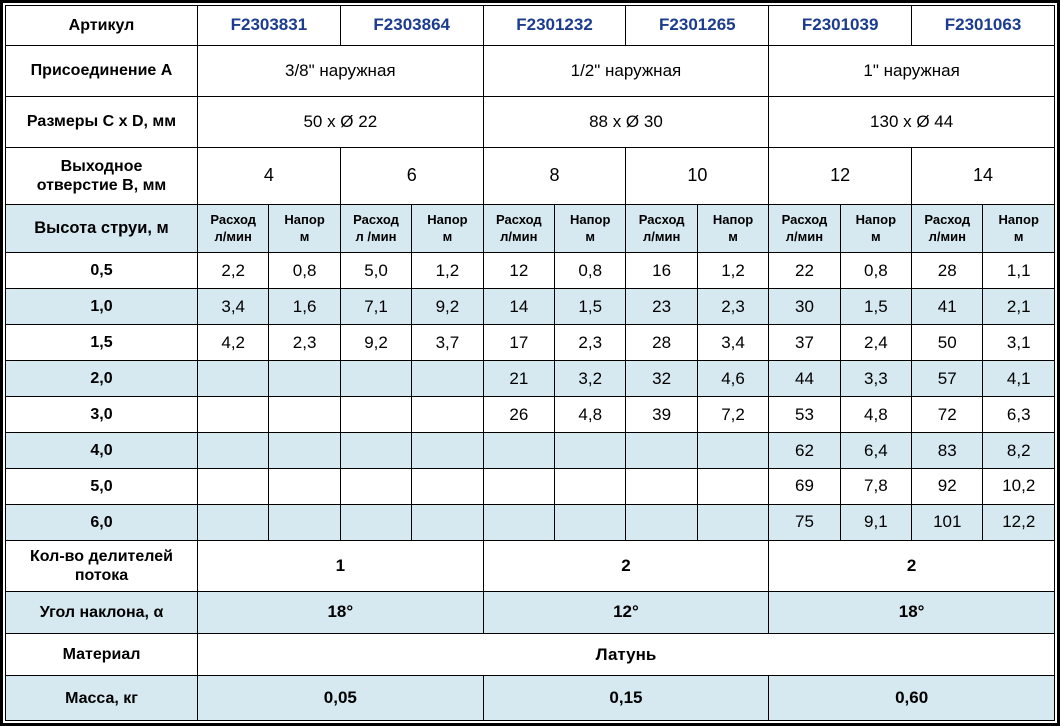 Image resolution: width=1060 pixels, height=726 pixels. I want to click on table-cell: 8,2, so click(1018, 451).